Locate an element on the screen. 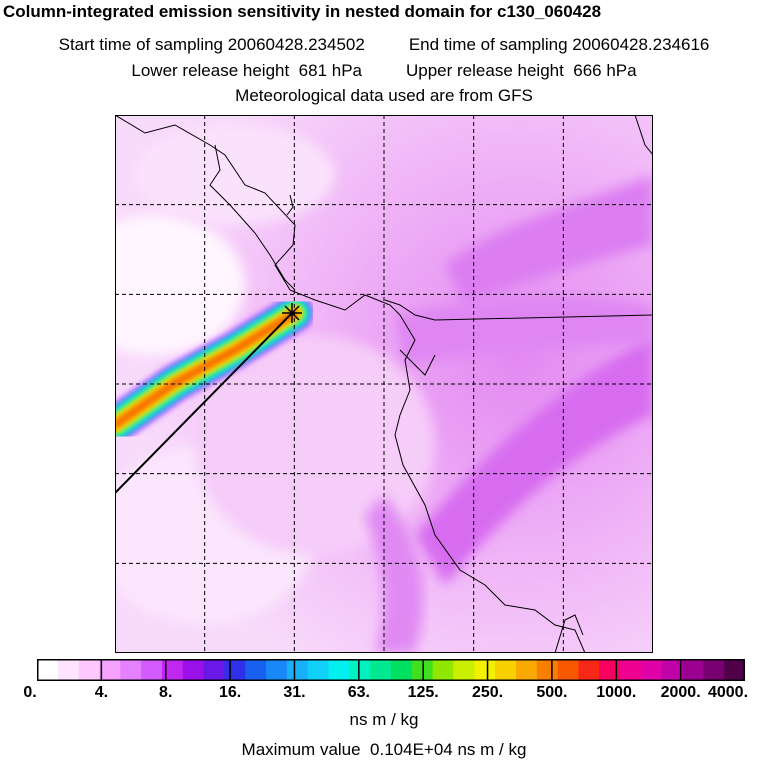 The image size is (768, 768). release-point-marker is located at coordinates (292, 313).